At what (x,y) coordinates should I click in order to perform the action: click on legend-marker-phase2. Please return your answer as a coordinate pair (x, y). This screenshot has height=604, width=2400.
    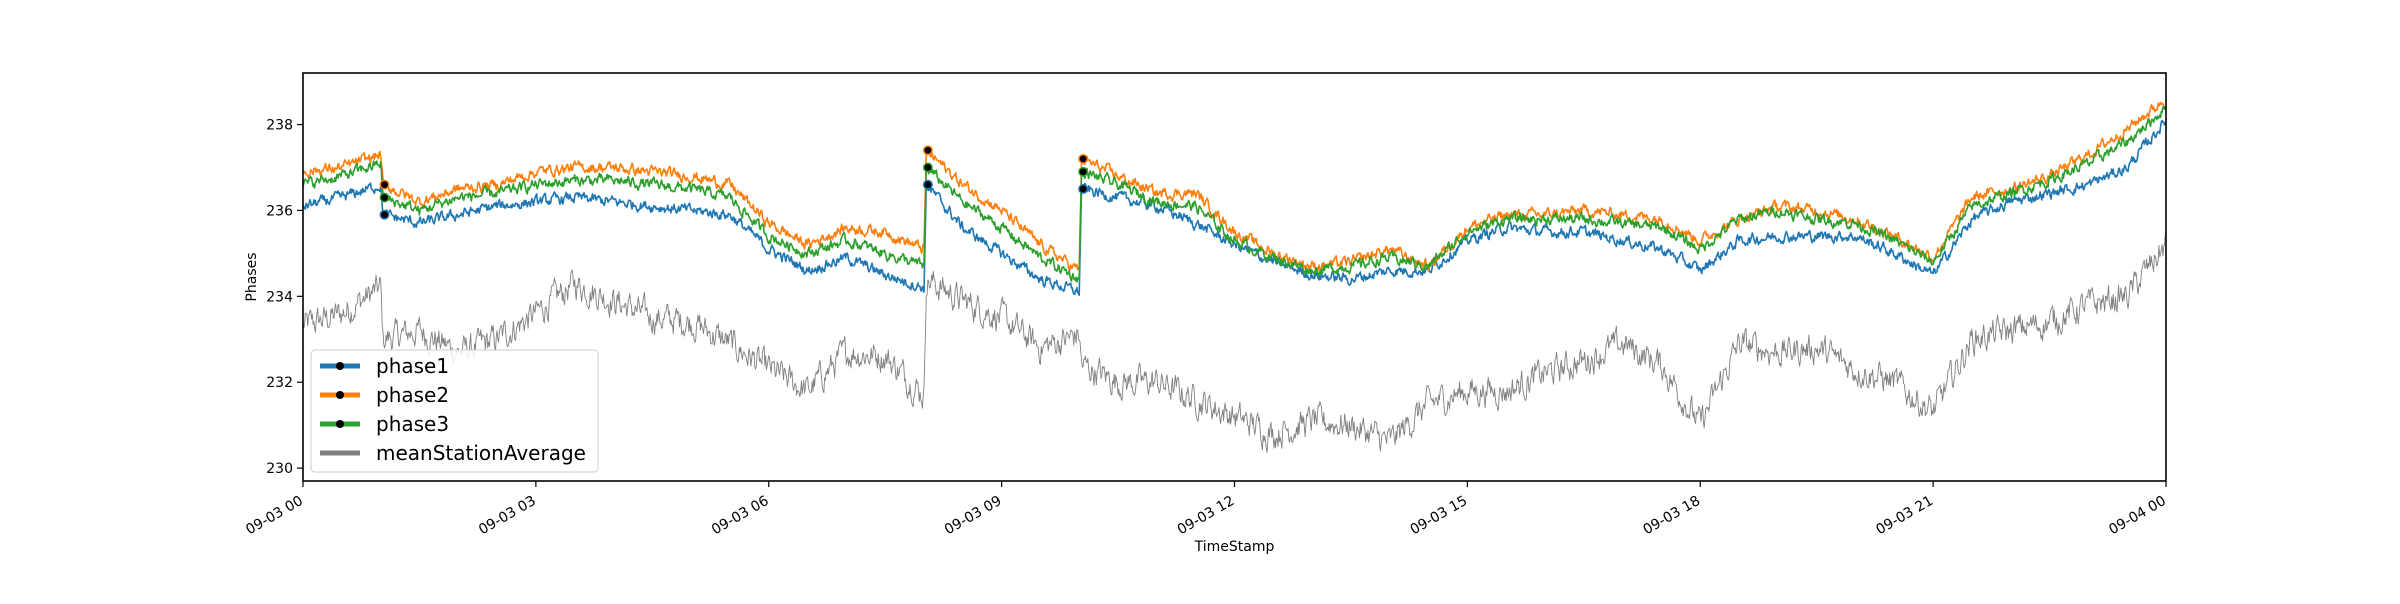
    Looking at the image, I should click on (340, 395).